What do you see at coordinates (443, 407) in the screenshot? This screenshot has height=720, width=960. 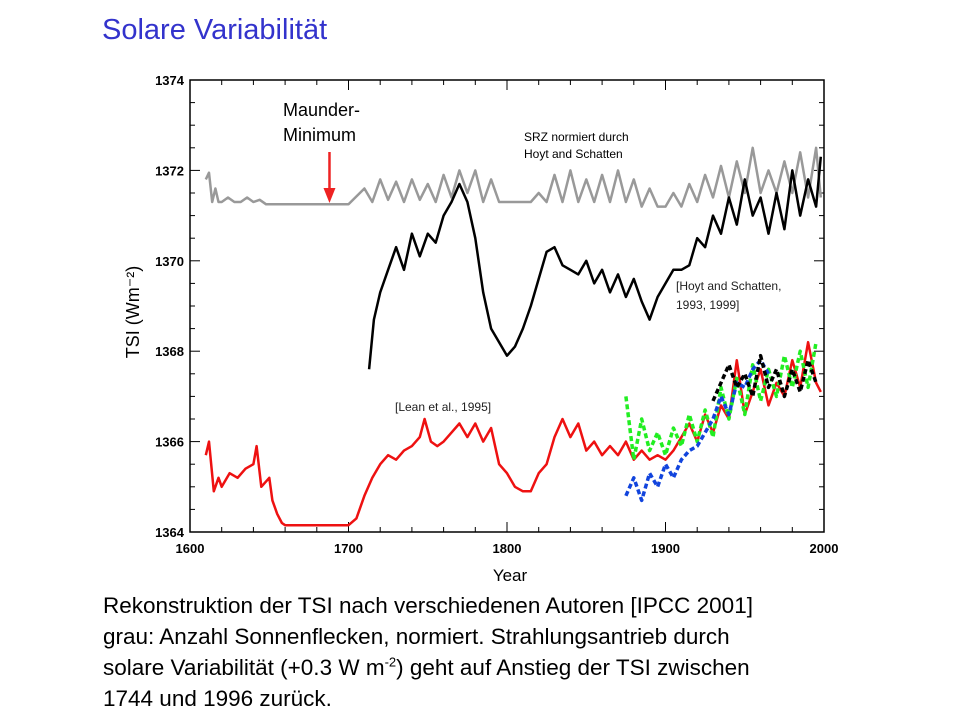 I see `lean-label: [Lean et al., 1995]` at bounding box center [443, 407].